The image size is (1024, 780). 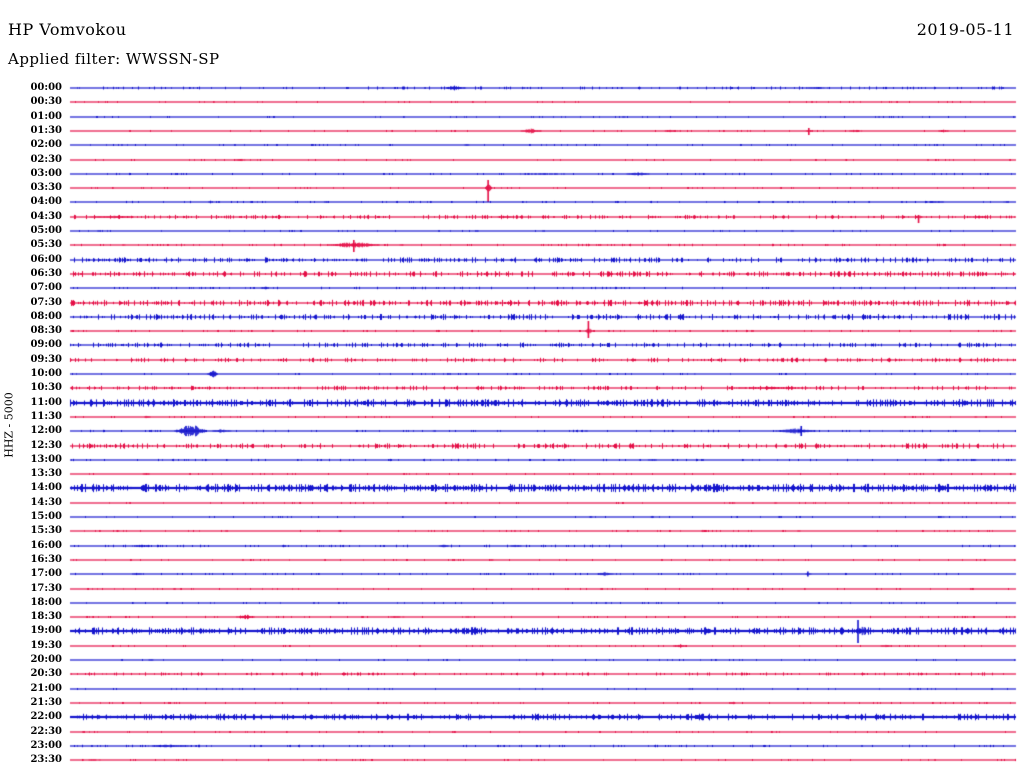 What do you see at coordinates (46, 387) in the screenshot?
I see `time-label: 10:30` at bounding box center [46, 387].